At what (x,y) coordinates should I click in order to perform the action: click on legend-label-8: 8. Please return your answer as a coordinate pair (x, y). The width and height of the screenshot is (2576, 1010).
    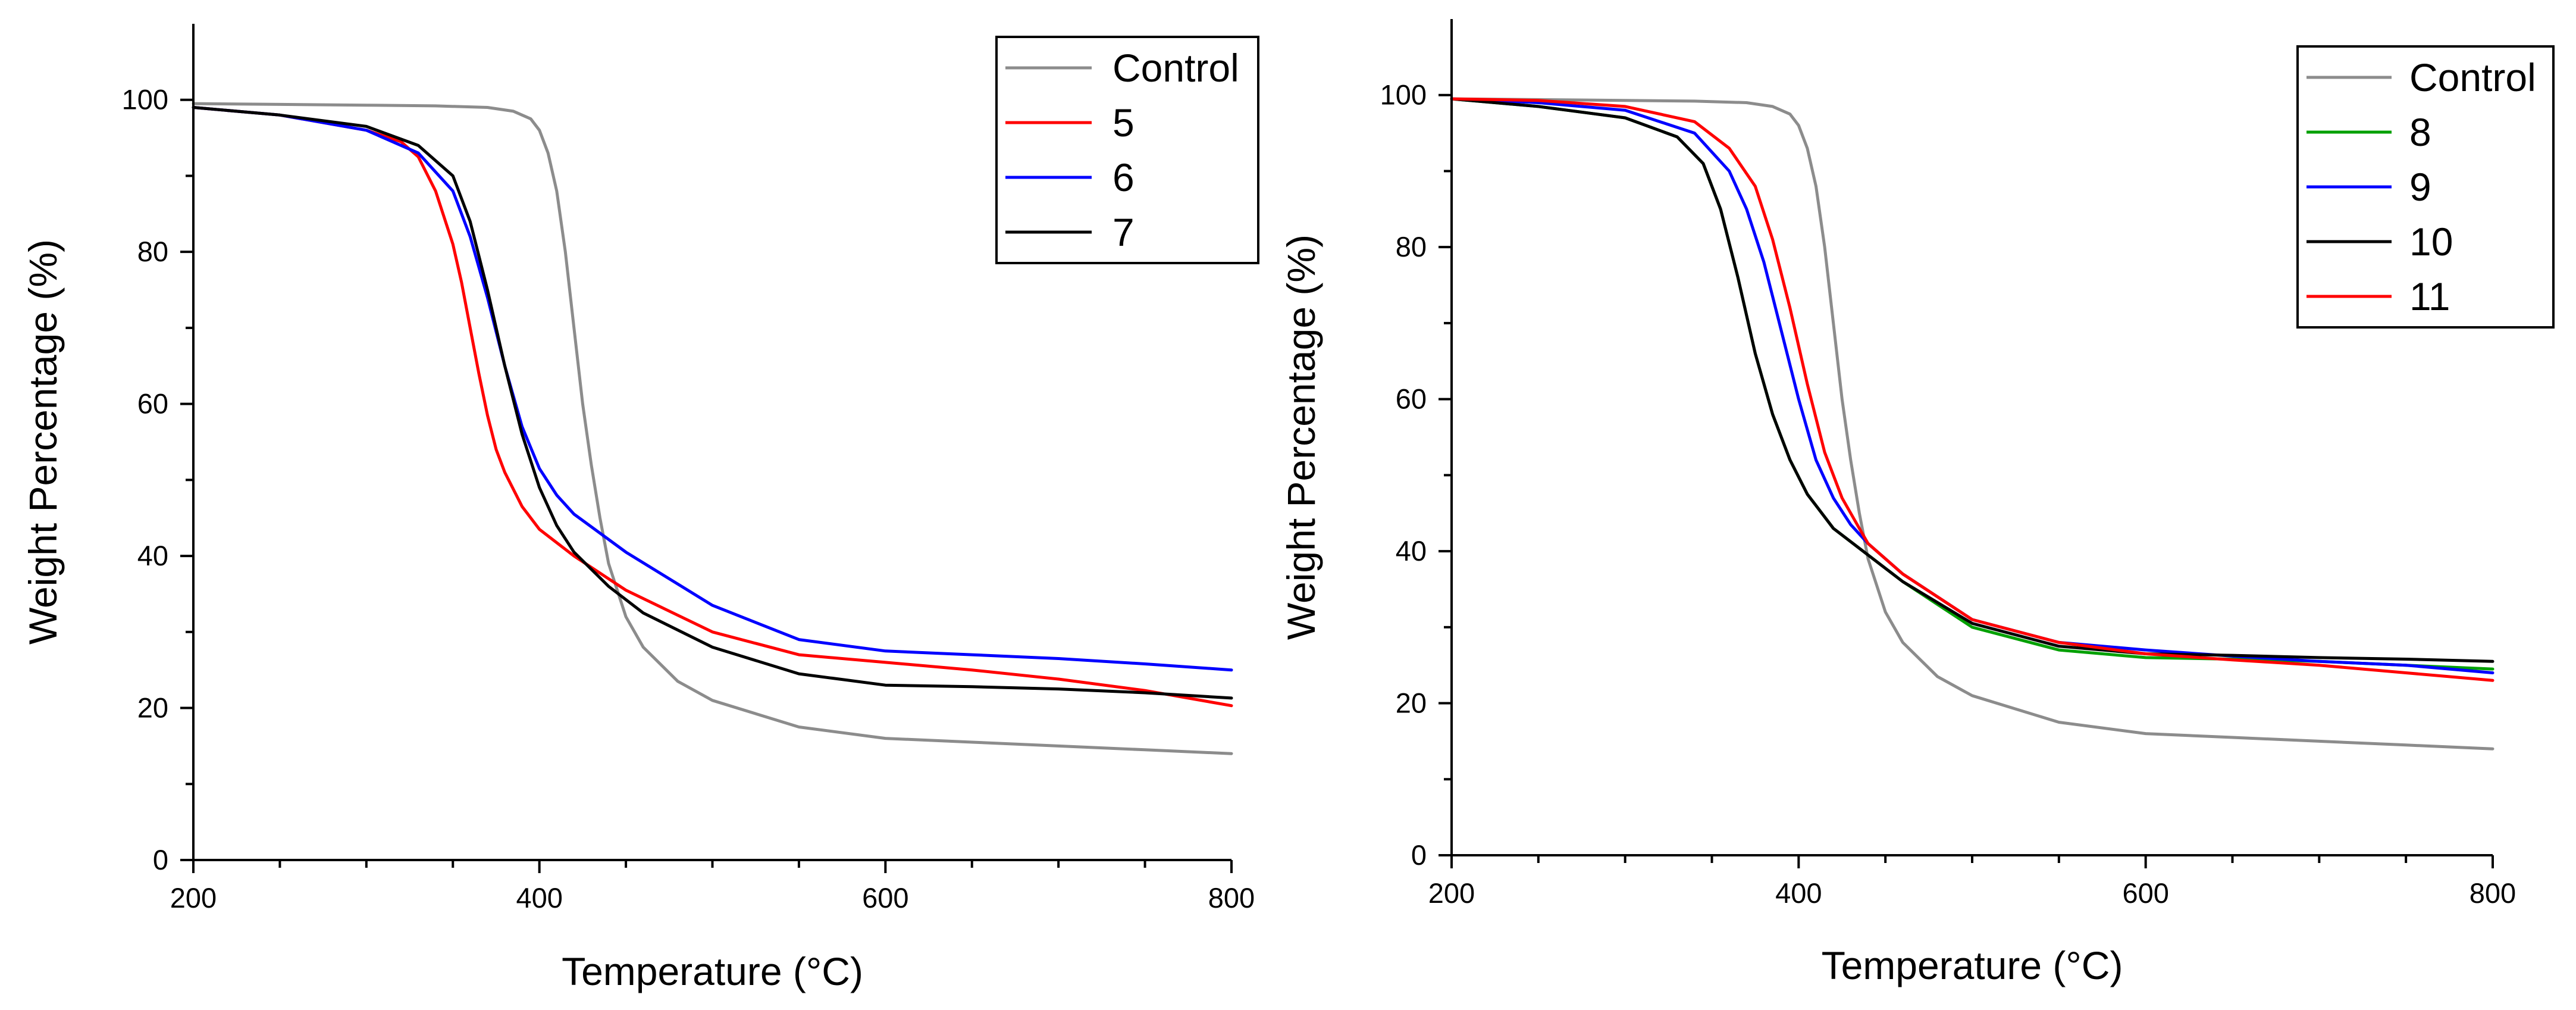
    Looking at the image, I should click on (2420, 132).